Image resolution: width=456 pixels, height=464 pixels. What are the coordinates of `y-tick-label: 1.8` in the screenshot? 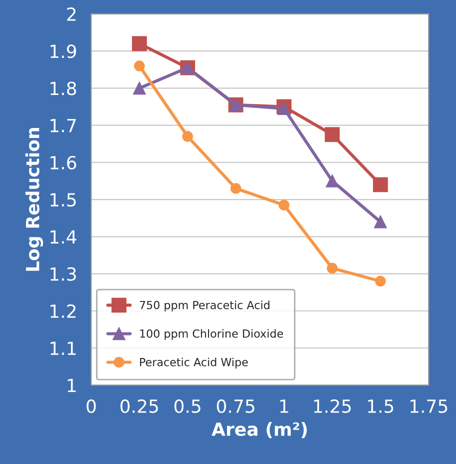 It's located at (63, 89).